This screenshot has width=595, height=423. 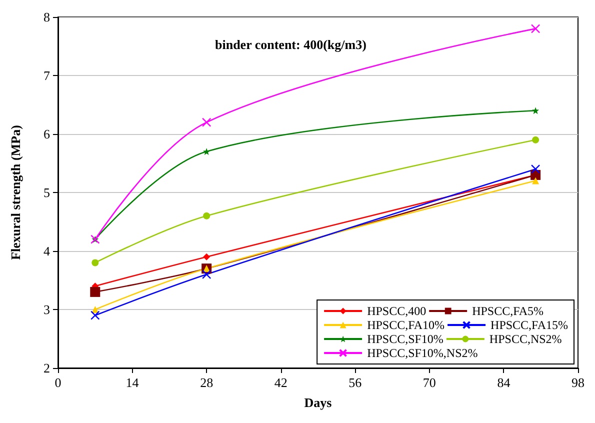 I want to click on legend-label: HPSCC,FA10%, so click(x=406, y=325).